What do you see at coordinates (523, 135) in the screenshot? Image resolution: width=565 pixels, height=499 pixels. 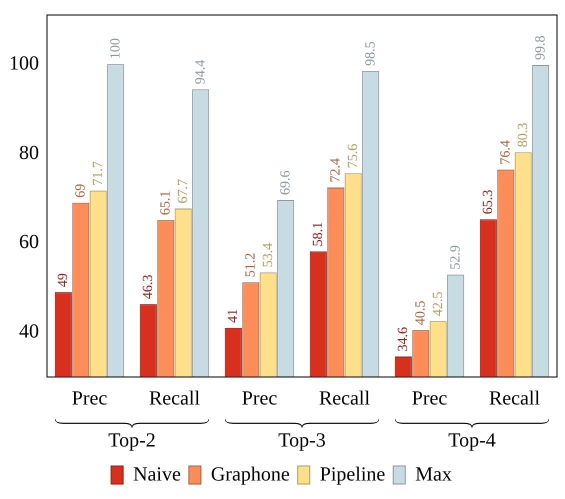 I see `data-label: 80.3` at bounding box center [523, 135].